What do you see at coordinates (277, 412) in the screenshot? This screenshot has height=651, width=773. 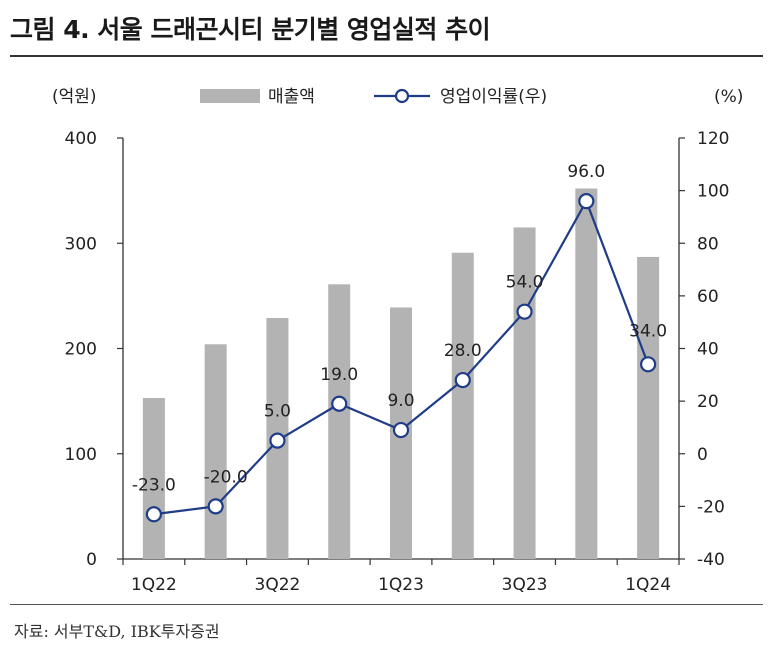 I see `margin-data-label: 5.0` at bounding box center [277, 412].